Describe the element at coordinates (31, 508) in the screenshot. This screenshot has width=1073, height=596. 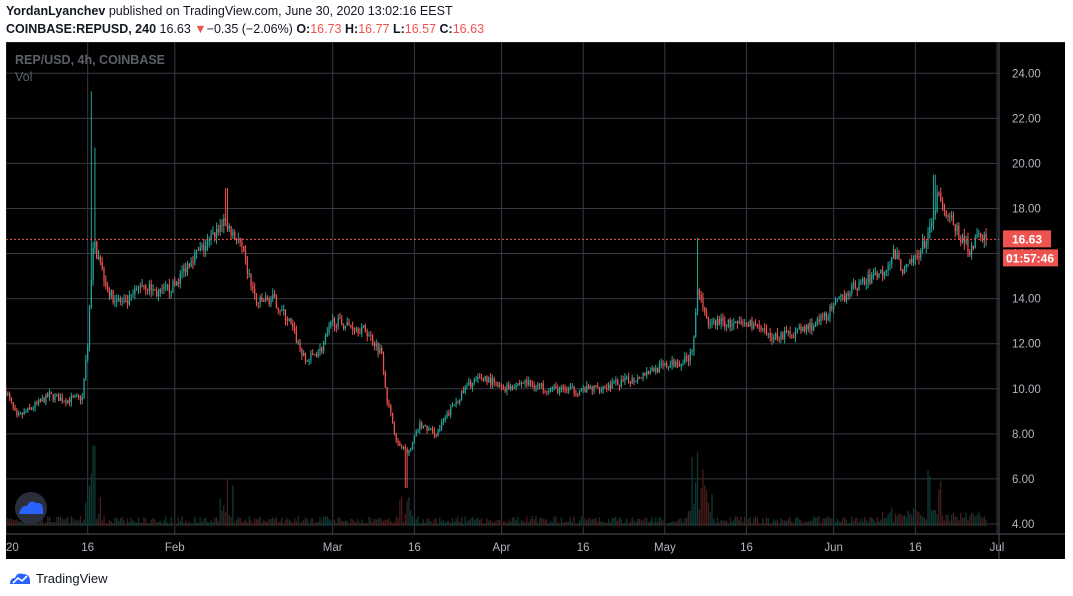
I see `tradingview-logo-icon` at that location.